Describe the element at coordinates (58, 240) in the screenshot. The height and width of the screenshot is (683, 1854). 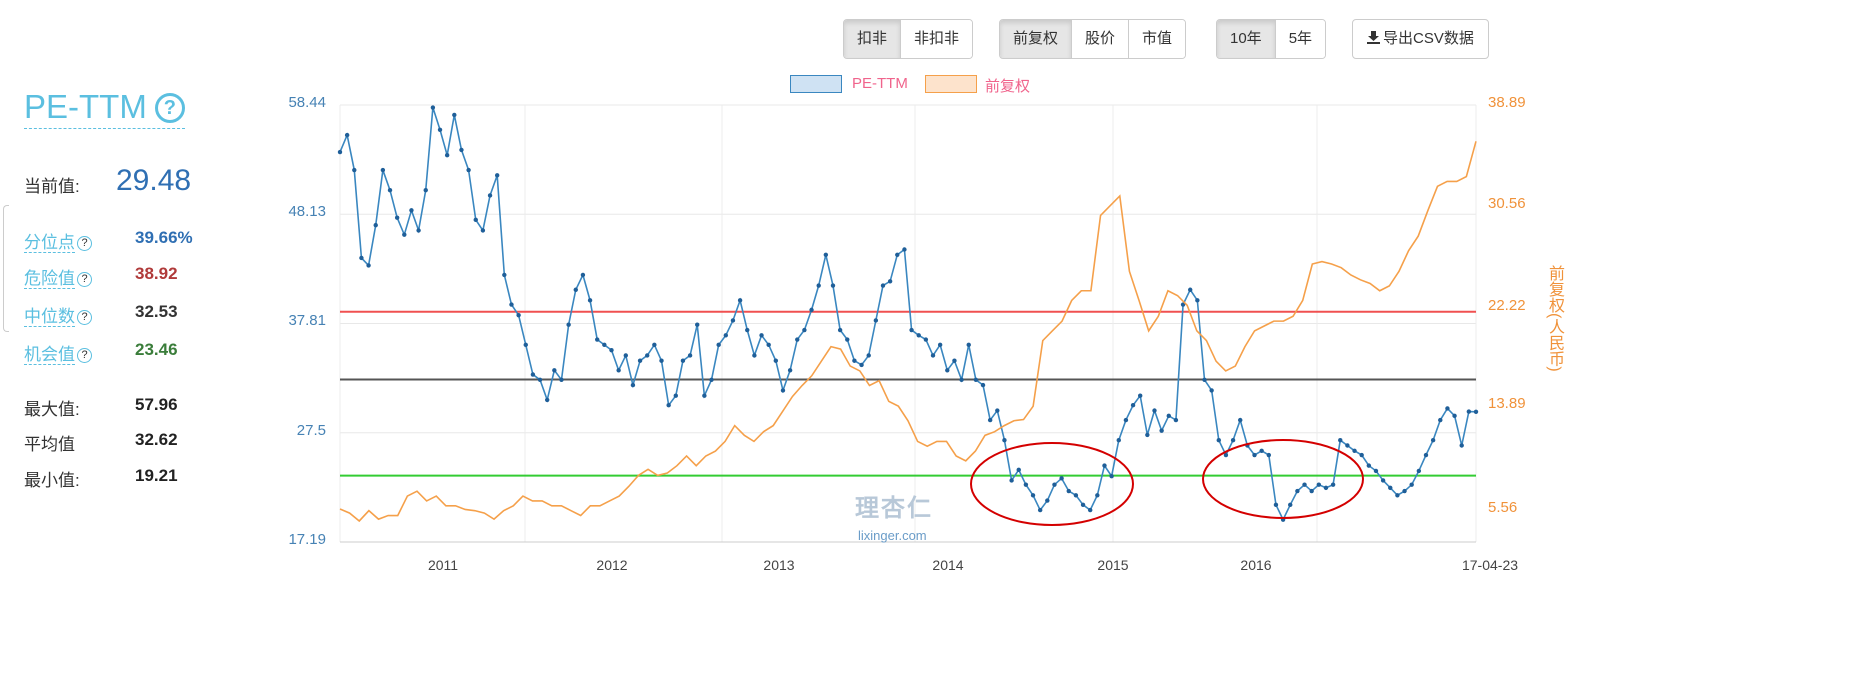
I see `stat-label-0: 分位点?` at that location.